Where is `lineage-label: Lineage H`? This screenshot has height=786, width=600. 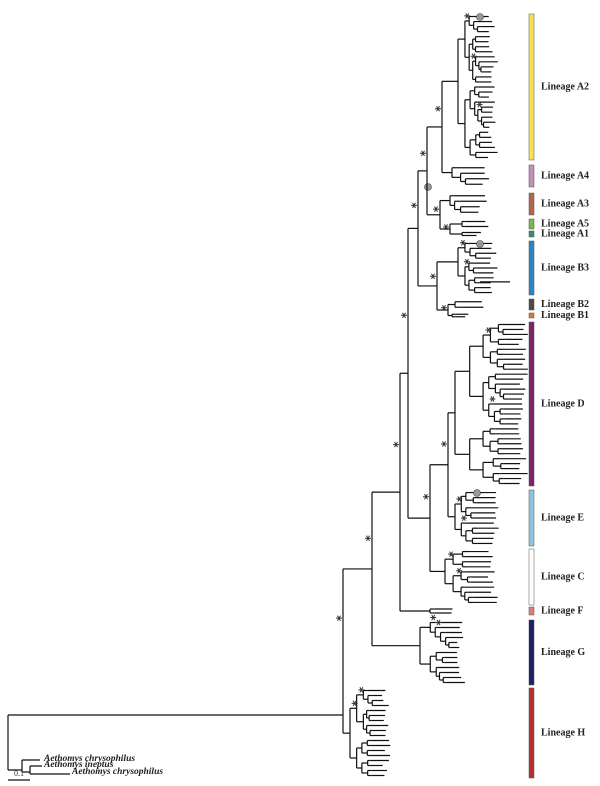
lineage-label: Lineage H is located at coordinates (563, 732).